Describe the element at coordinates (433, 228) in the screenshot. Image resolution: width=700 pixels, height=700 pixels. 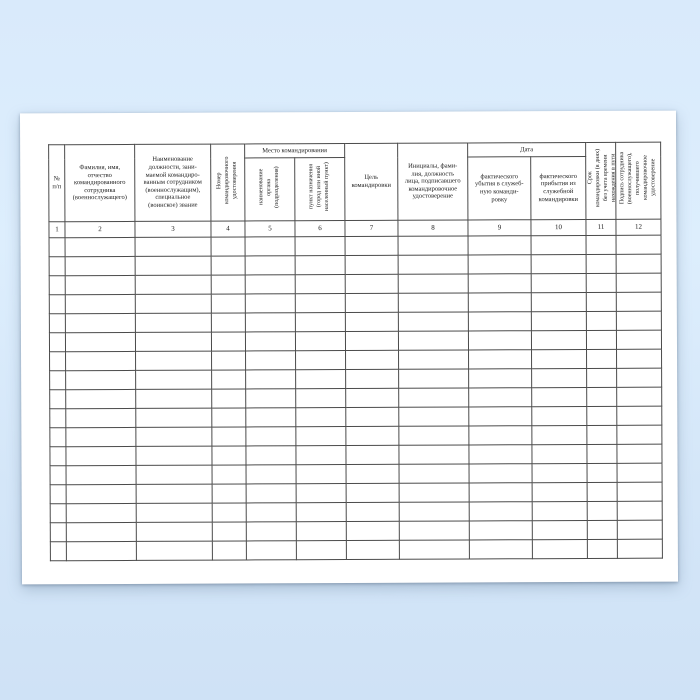
I see `column-number: 8` at that location.